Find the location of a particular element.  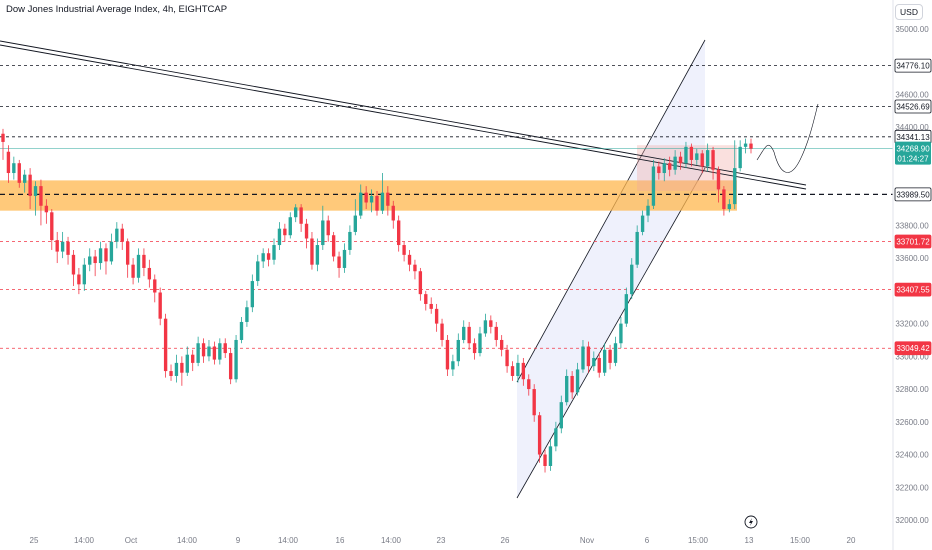

x-tick-label: 23 is located at coordinates (441, 540).